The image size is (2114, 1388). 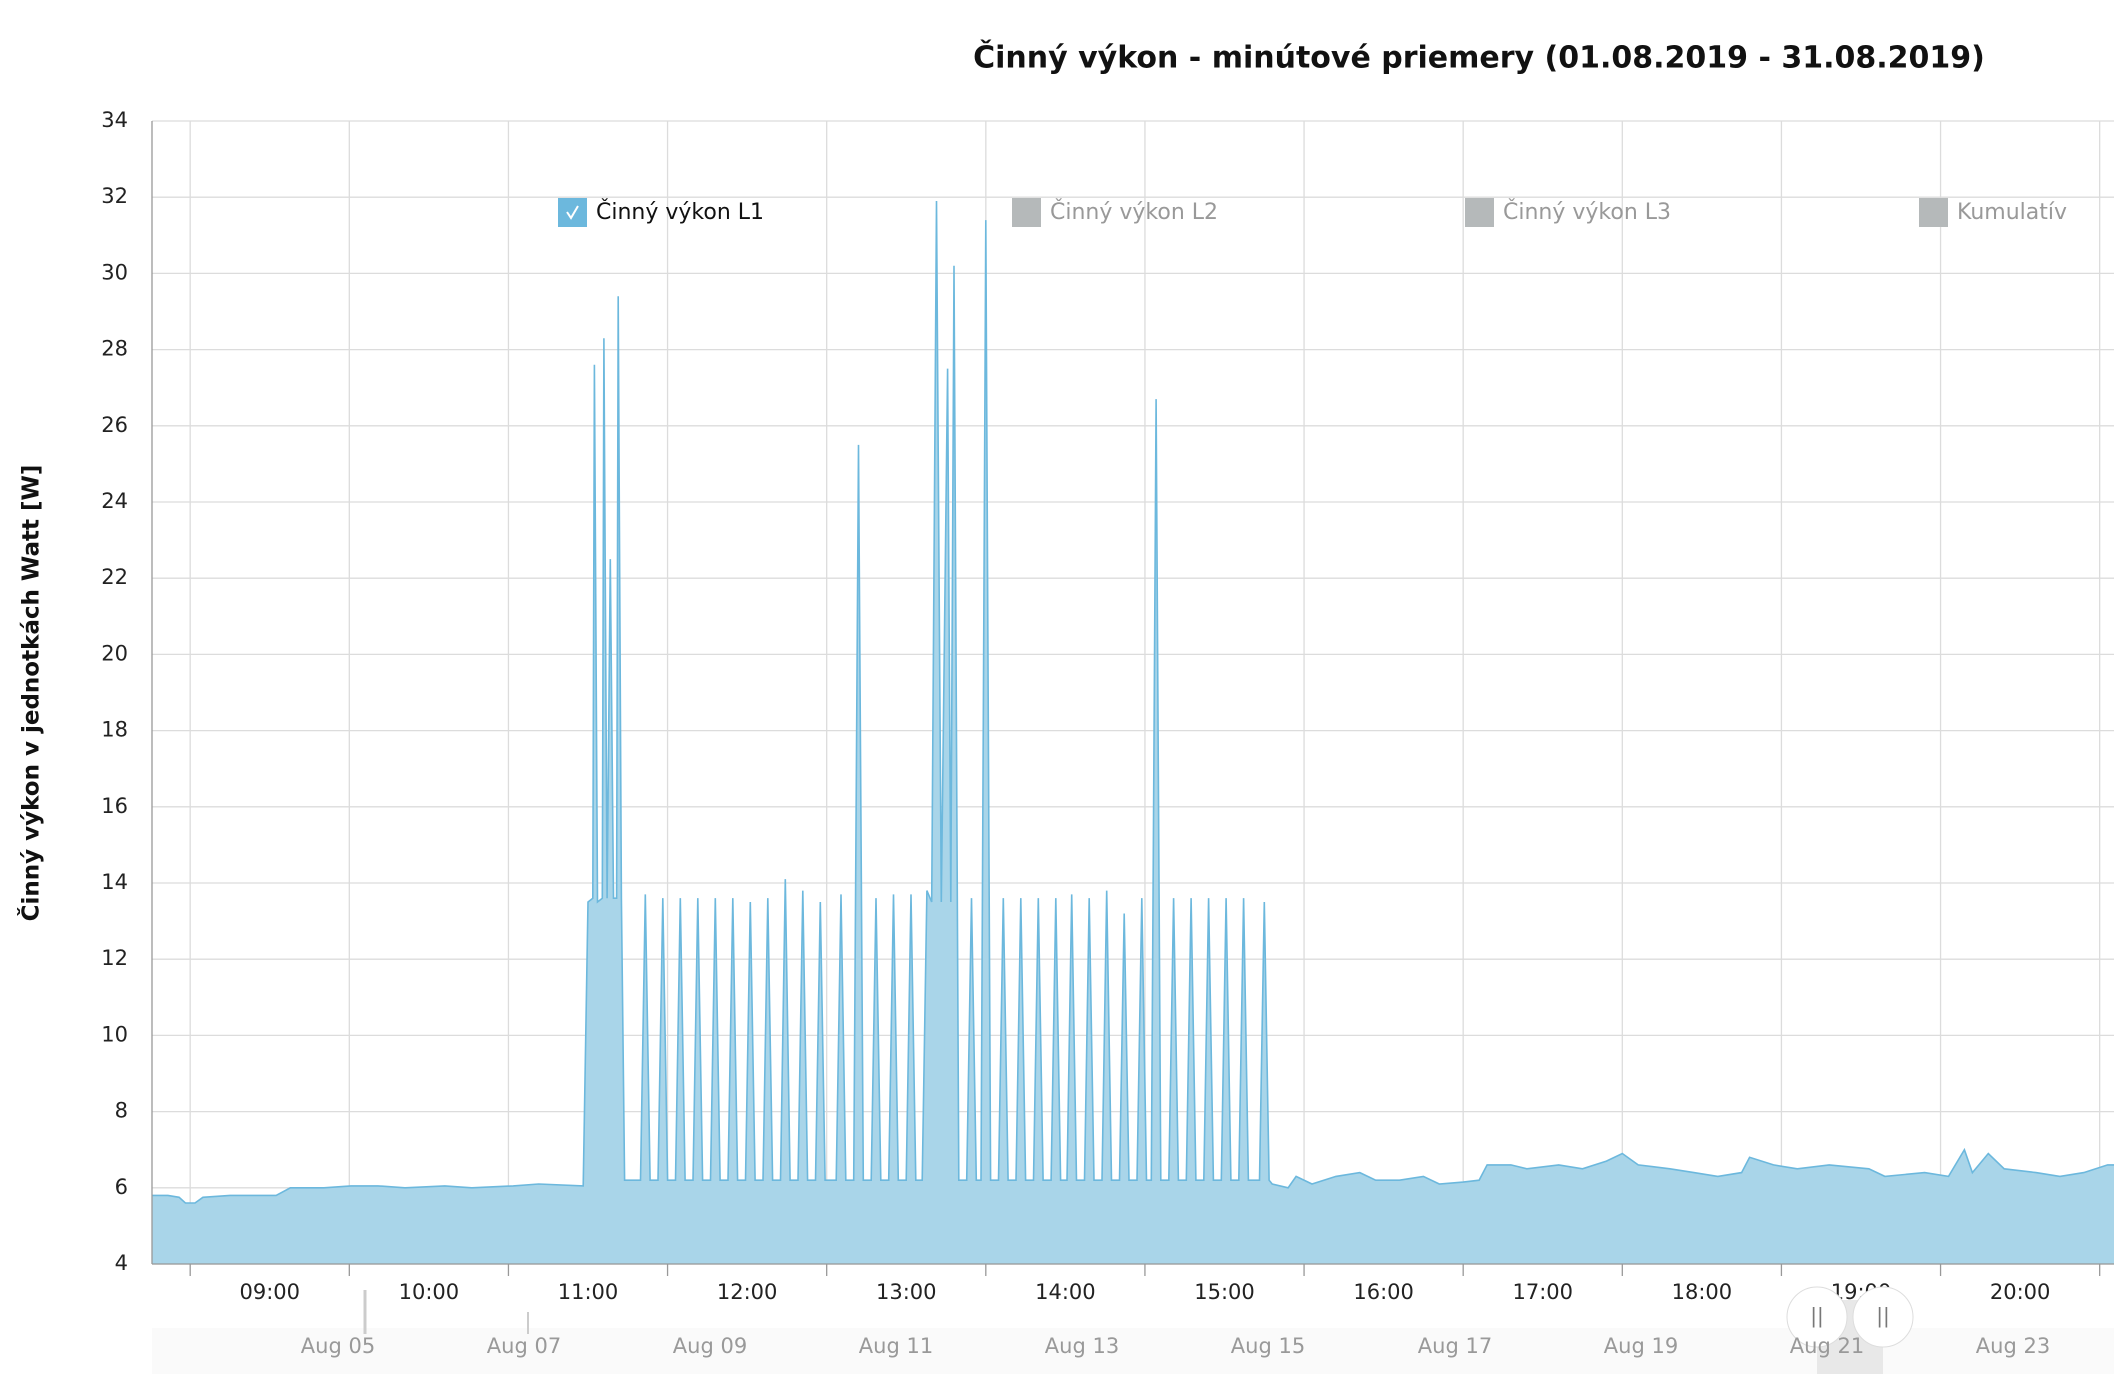 I want to click on navigator-label: Aug 09, so click(x=710, y=1346).